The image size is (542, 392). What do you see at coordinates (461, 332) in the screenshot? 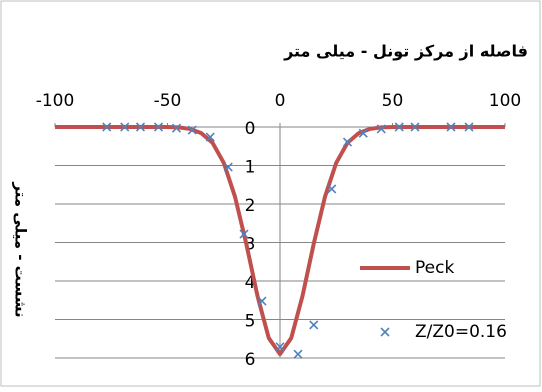
I see `legend-label: Z/Z0=0.16` at bounding box center [461, 332].